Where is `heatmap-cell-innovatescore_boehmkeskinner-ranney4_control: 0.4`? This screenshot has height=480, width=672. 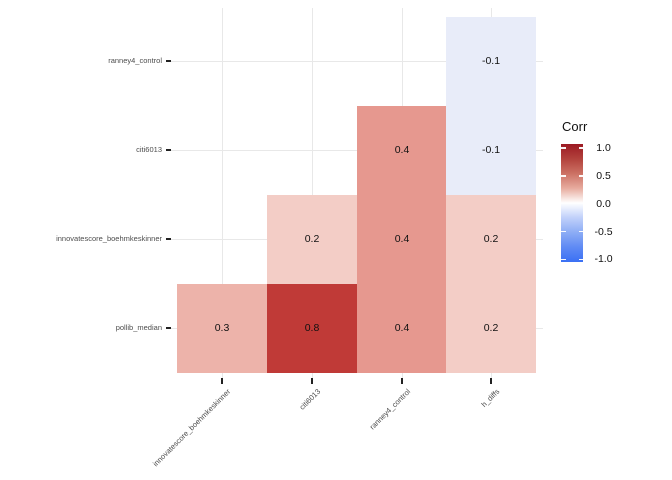
heatmap-cell-innovatescore_boehmkeskinner-ranney4_control: 0.4 is located at coordinates (402, 239).